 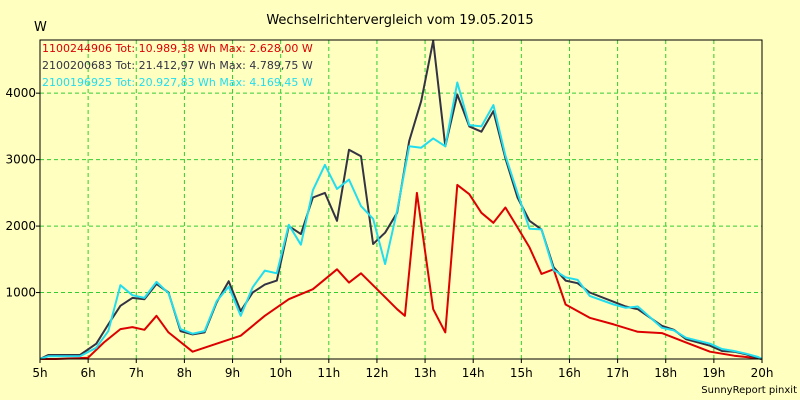 What do you see at coordinates (749, 390) in the screenshot?
I see `footer-credit: SunnyReport pinxit` at bounding box center [749, 390].